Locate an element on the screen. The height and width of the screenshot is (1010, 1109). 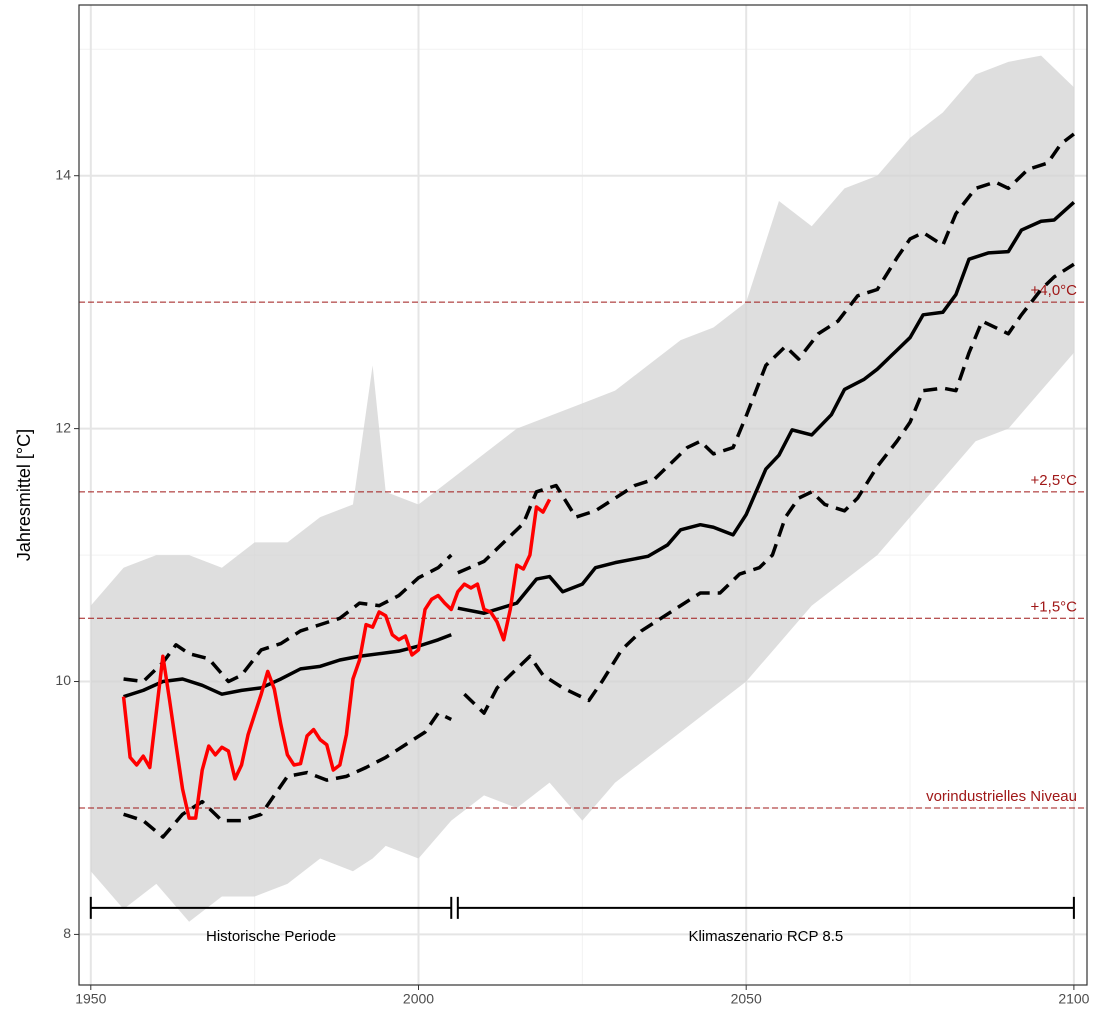
reference-label: vorindustrielles Niveau is located at coordinates (1001, 796).